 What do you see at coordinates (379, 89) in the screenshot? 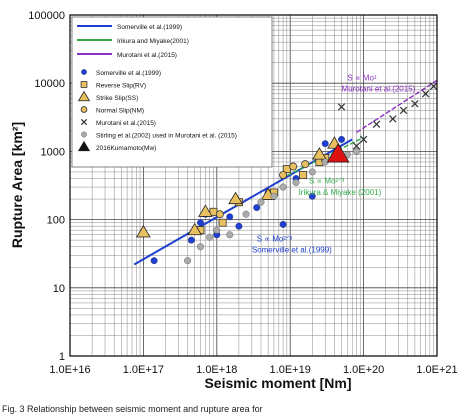
I see `chart-annotation: Murotani et al.(2015)` at bounding box center [379, 89].